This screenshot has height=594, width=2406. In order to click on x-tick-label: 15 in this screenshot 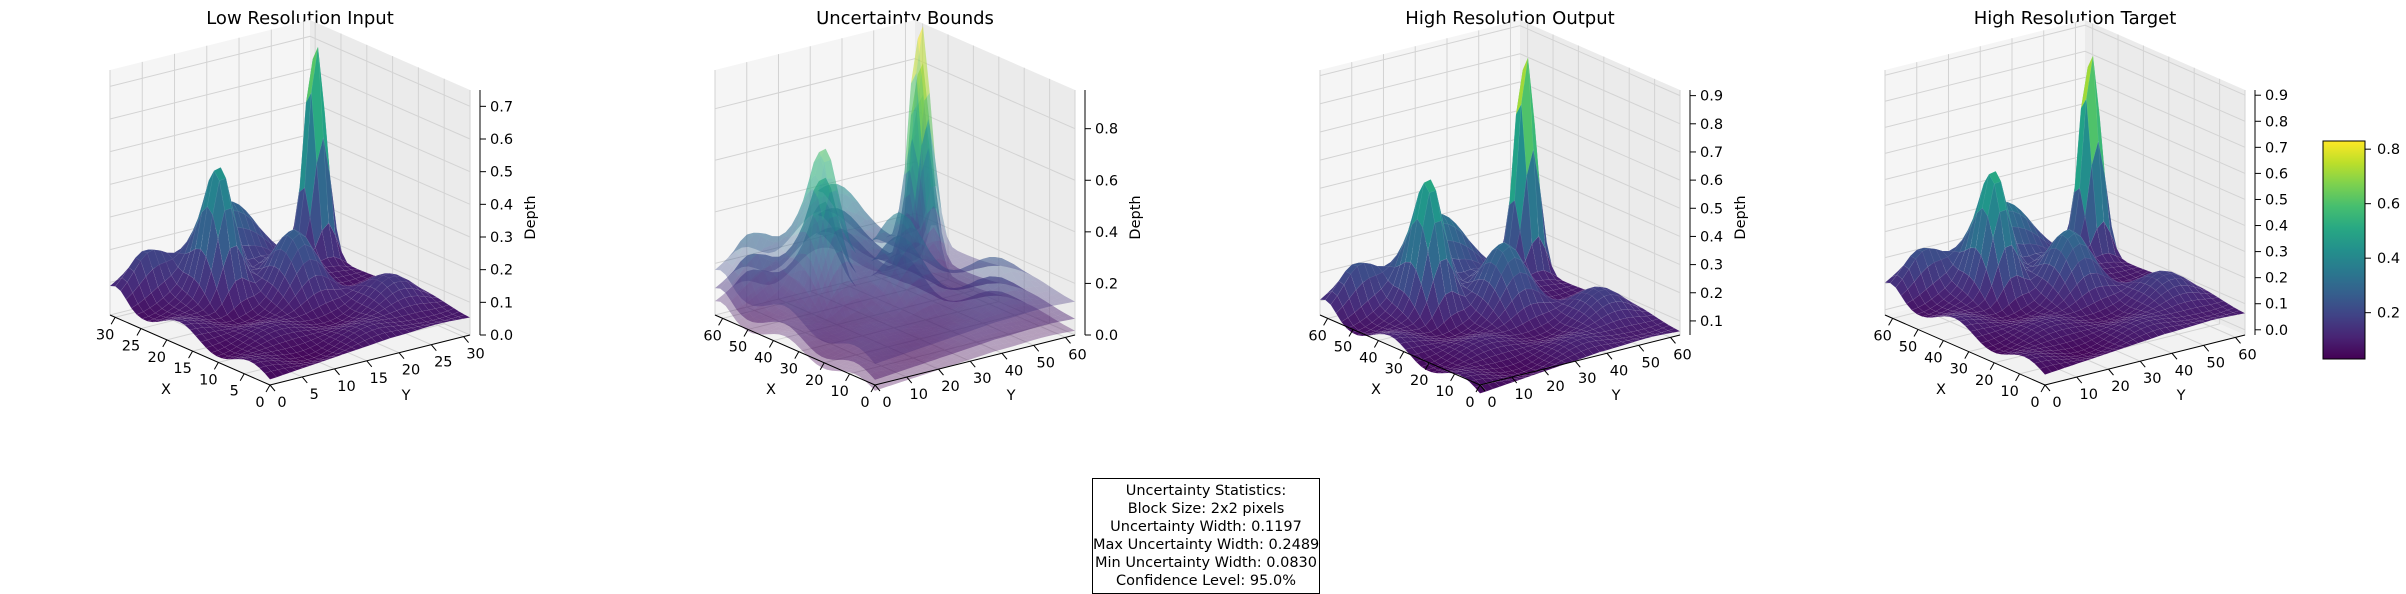, I will do `click(182, 369)`.